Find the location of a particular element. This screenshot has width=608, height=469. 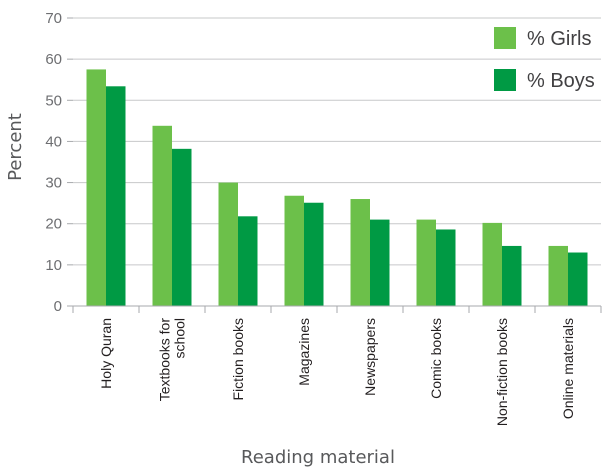

x-category-label: Online materials is located at coordinates (568, 368).